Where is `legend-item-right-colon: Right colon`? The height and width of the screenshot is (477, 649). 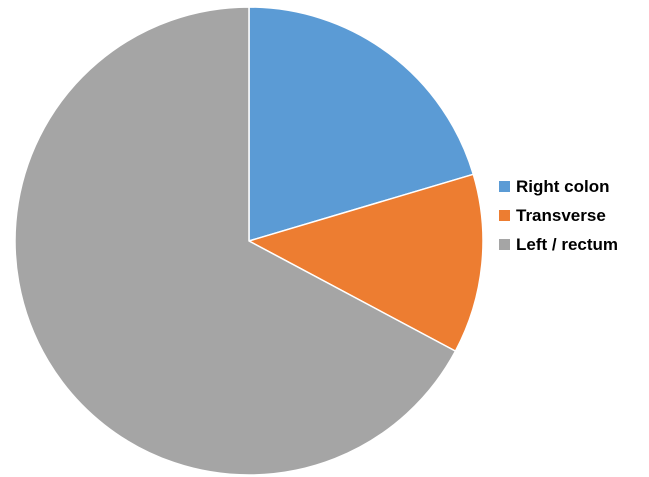 legend-item-right-colon: Right colon is located at coordinates (558, 186).